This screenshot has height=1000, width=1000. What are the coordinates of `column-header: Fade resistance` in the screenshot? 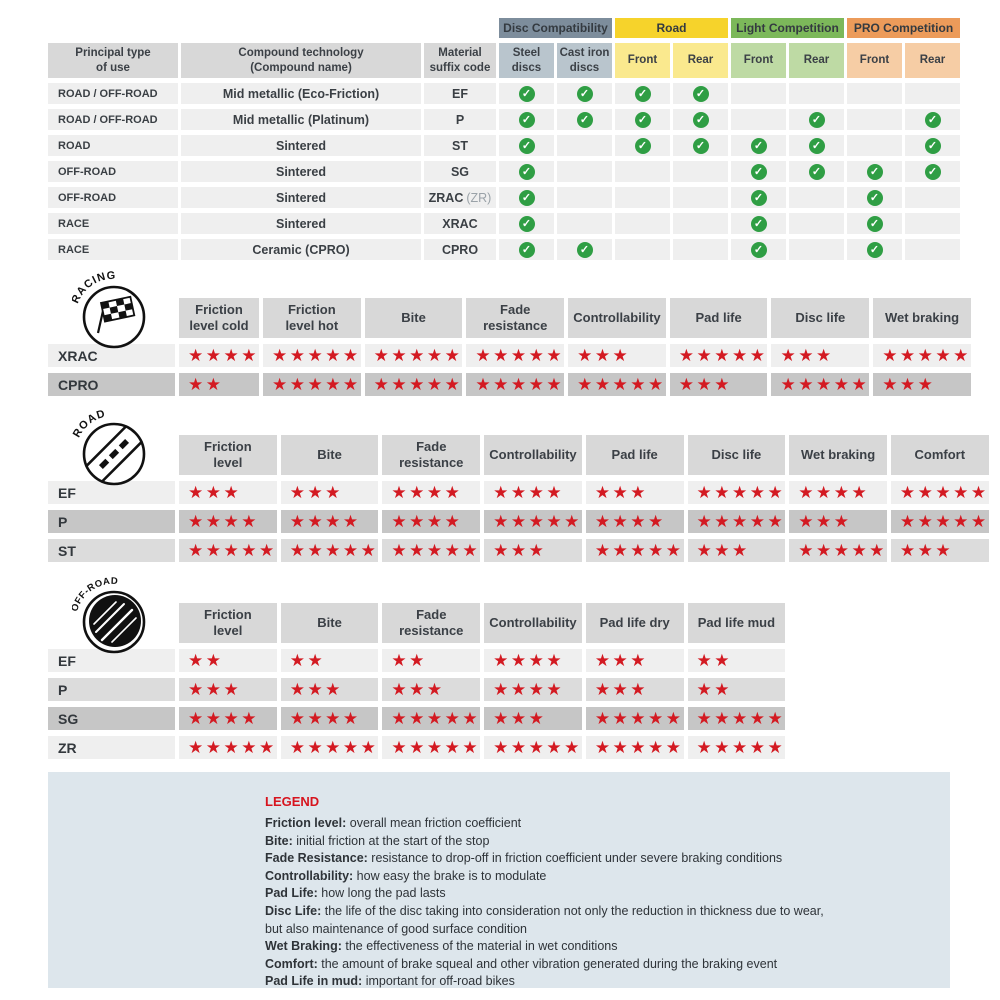 It's located at (431, 455).